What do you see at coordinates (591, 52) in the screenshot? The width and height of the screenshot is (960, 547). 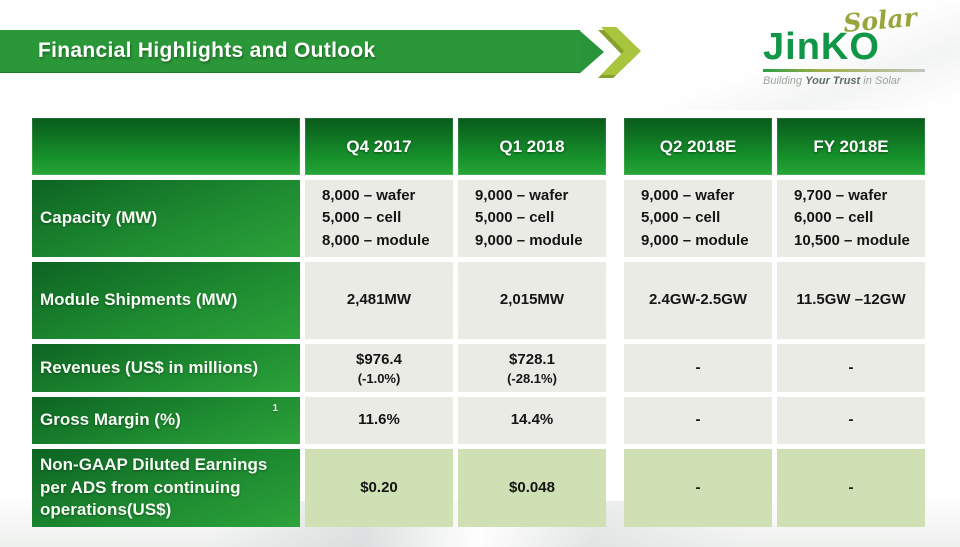 I see `banner-arrow-tip-icon` at bounding box center [591, 52].